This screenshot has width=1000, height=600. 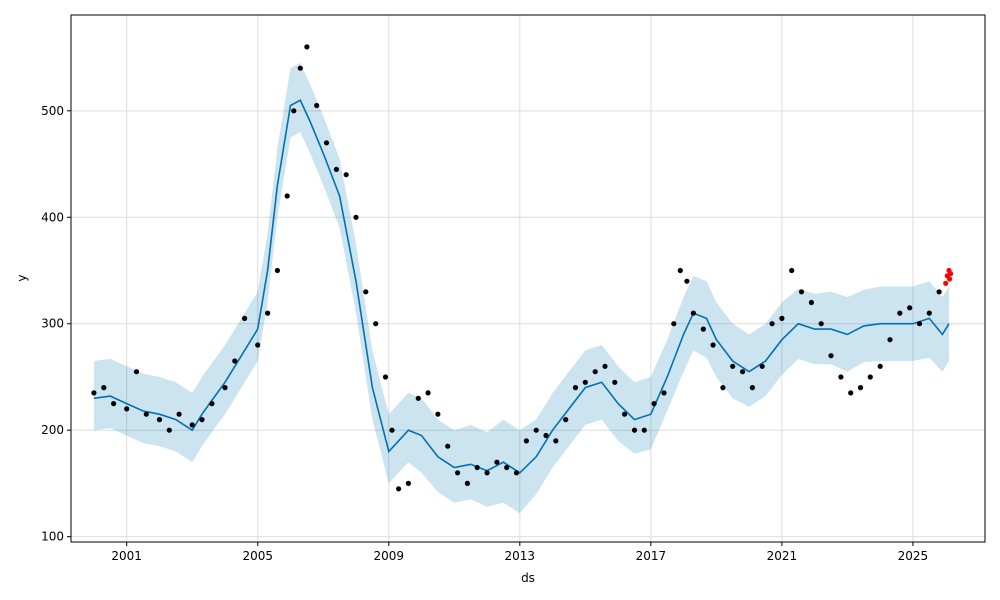 What do you see at coordinates (913, 556) in the screenshot?
I see `x-tick-label: 2025` at bounding box center [913, 556].